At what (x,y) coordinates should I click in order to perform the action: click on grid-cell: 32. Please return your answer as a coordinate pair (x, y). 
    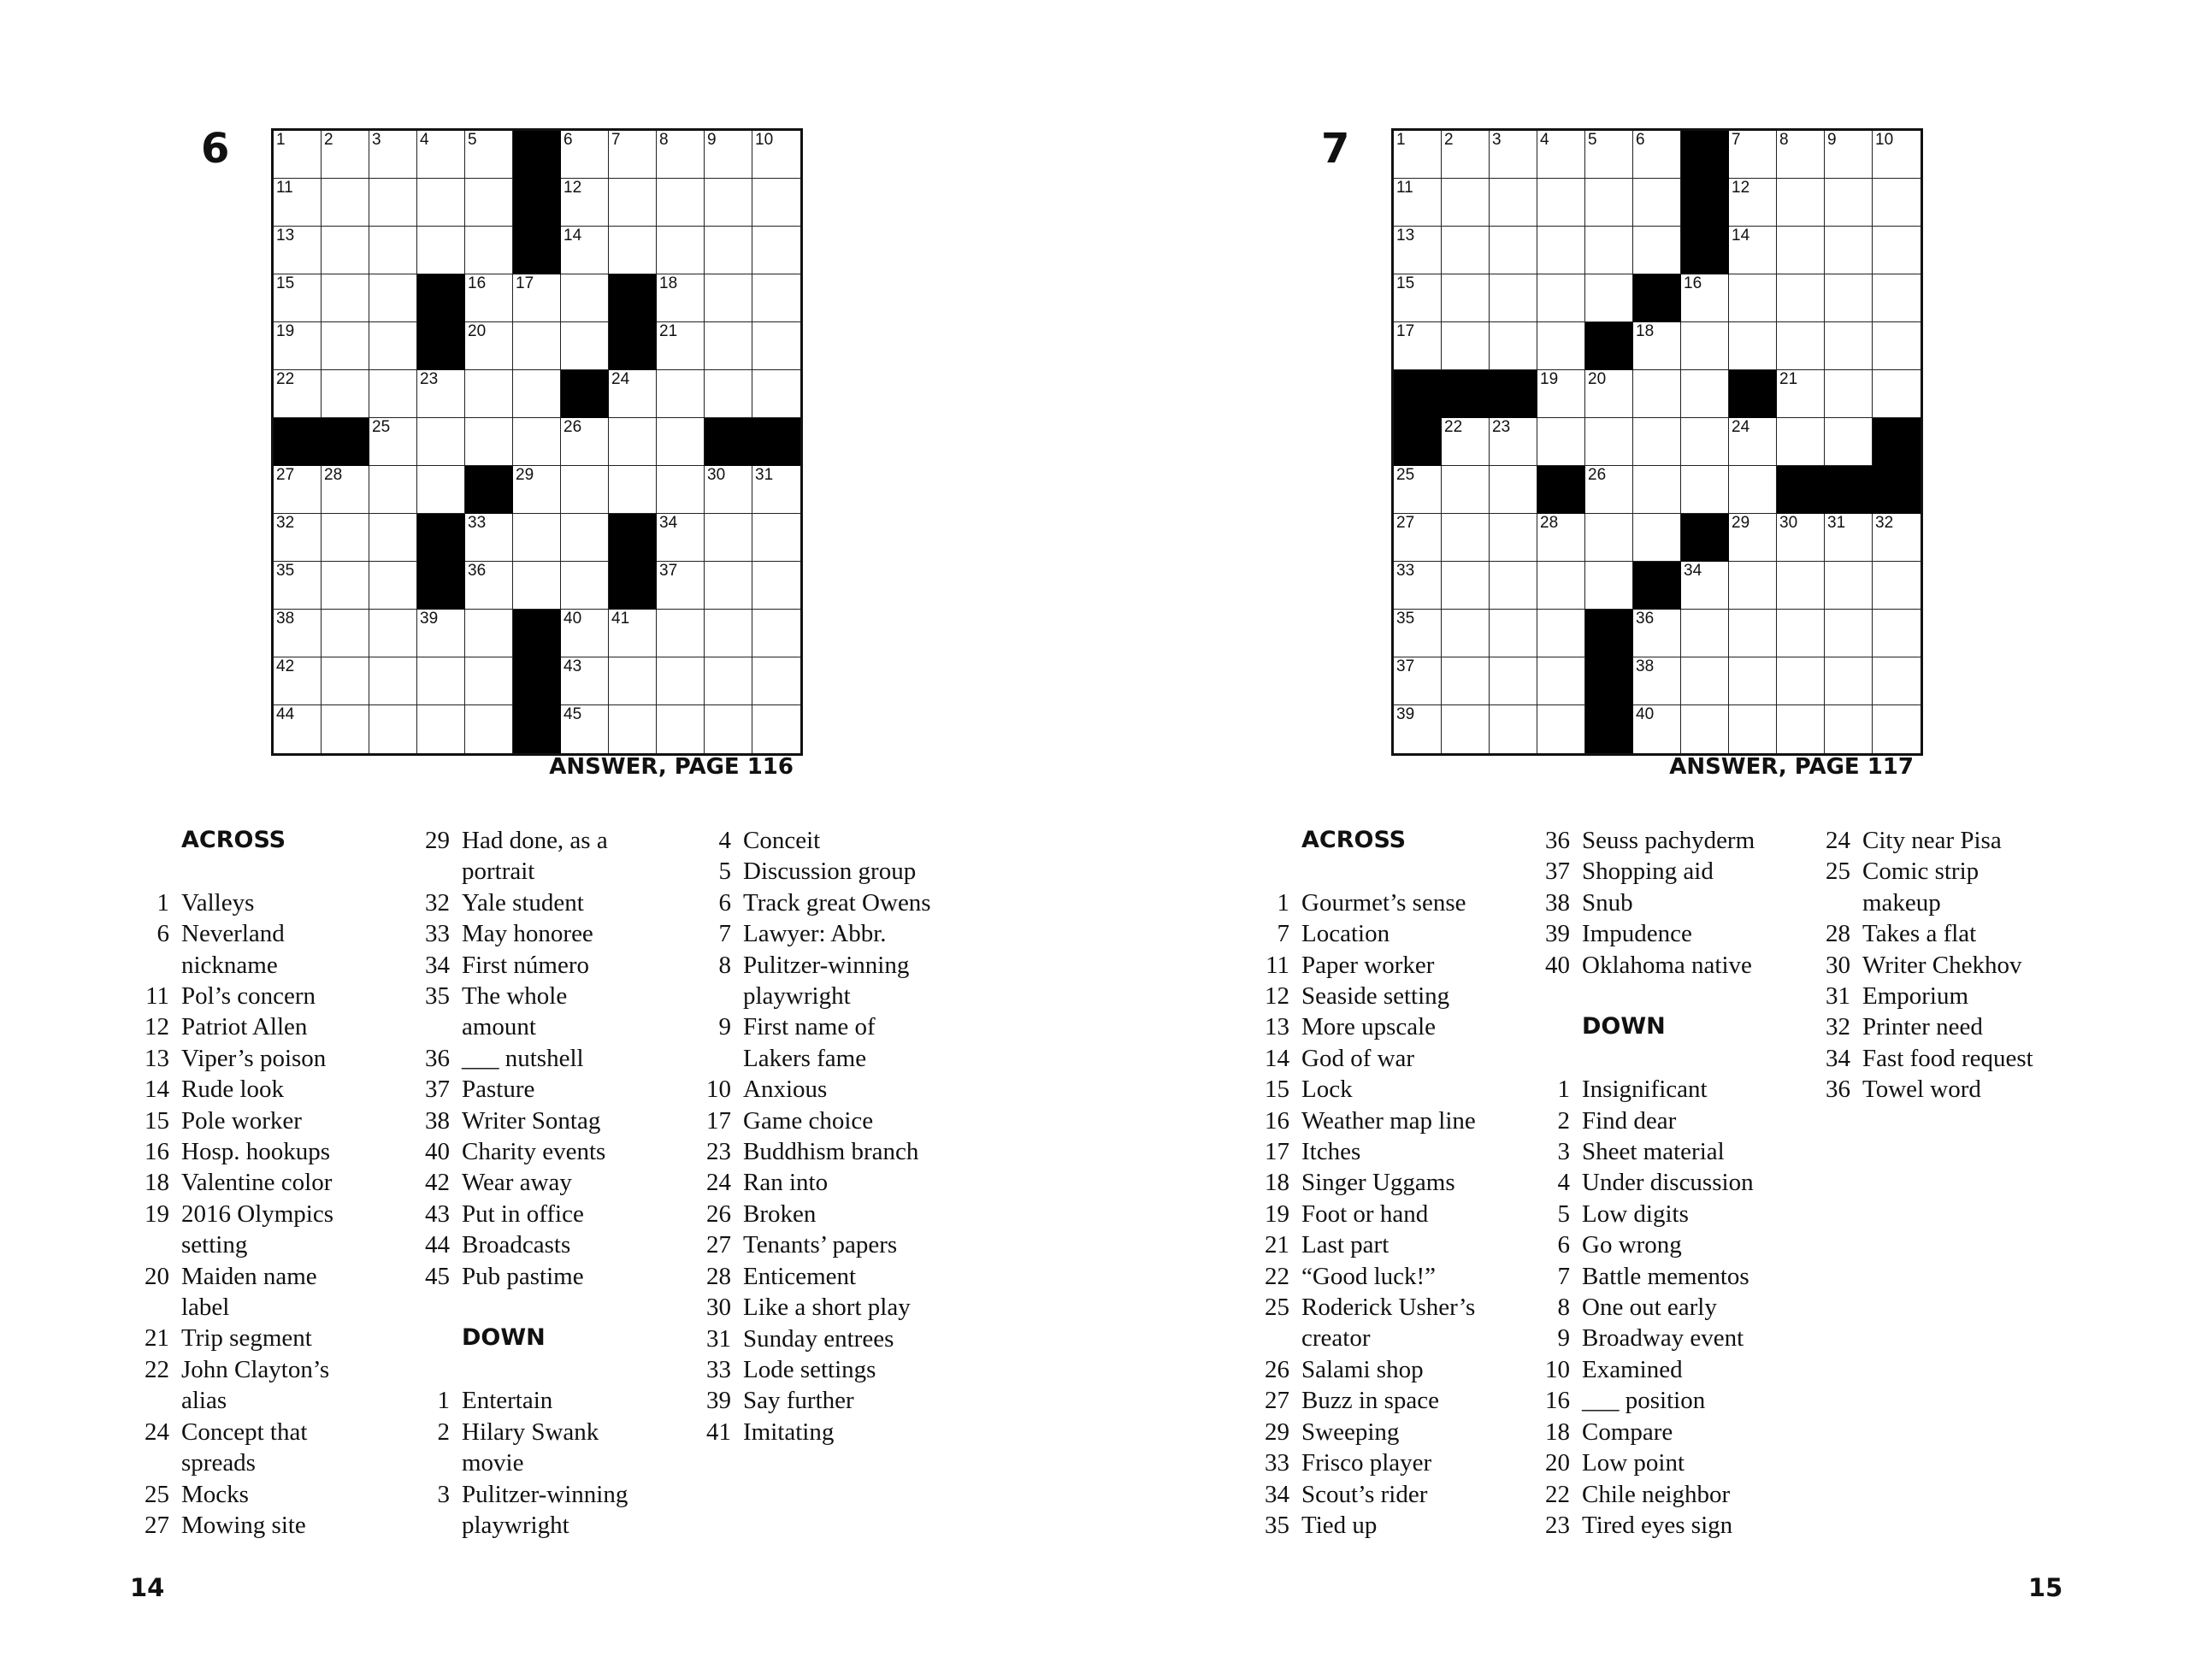
    Looking at the image, I should click on (1897, 538).